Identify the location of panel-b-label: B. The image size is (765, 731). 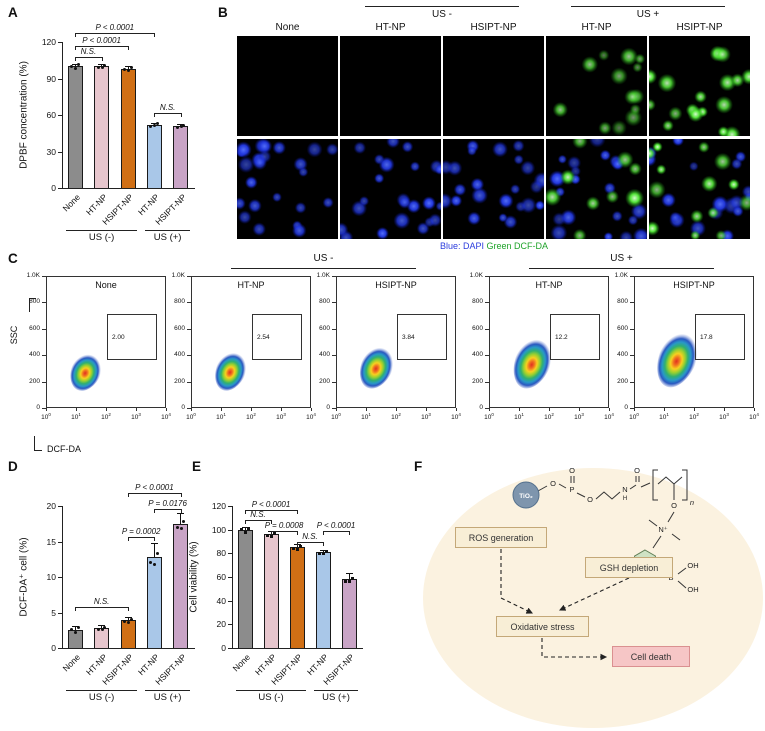
(223, 12).